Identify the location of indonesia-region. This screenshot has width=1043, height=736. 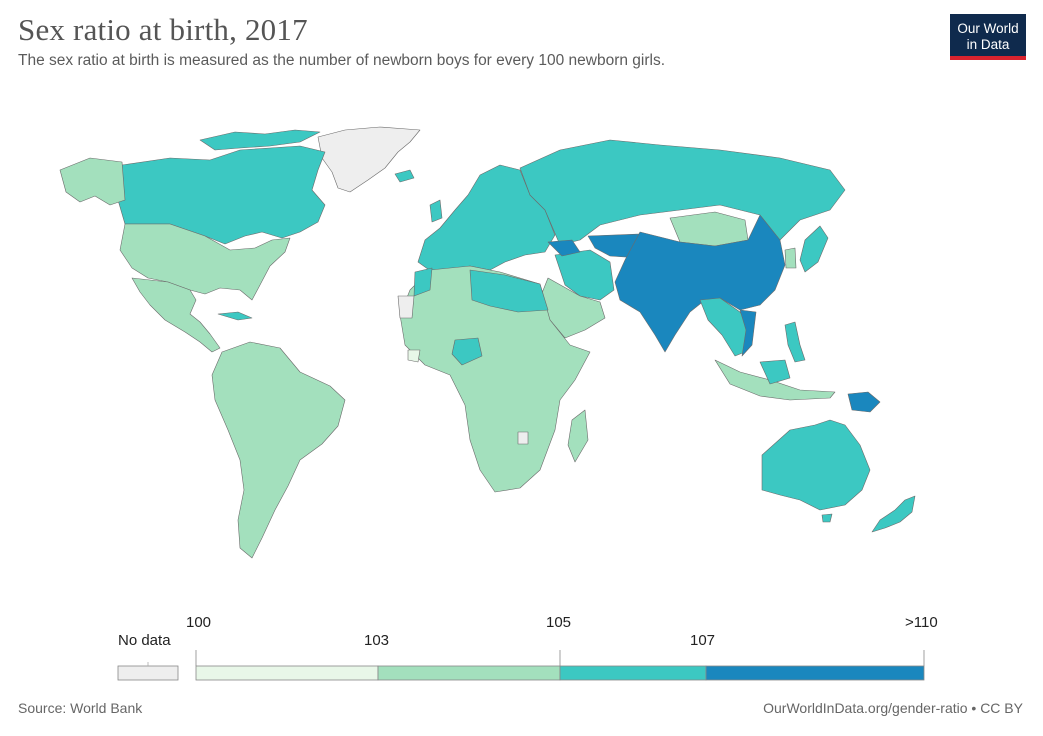
(775, 380).